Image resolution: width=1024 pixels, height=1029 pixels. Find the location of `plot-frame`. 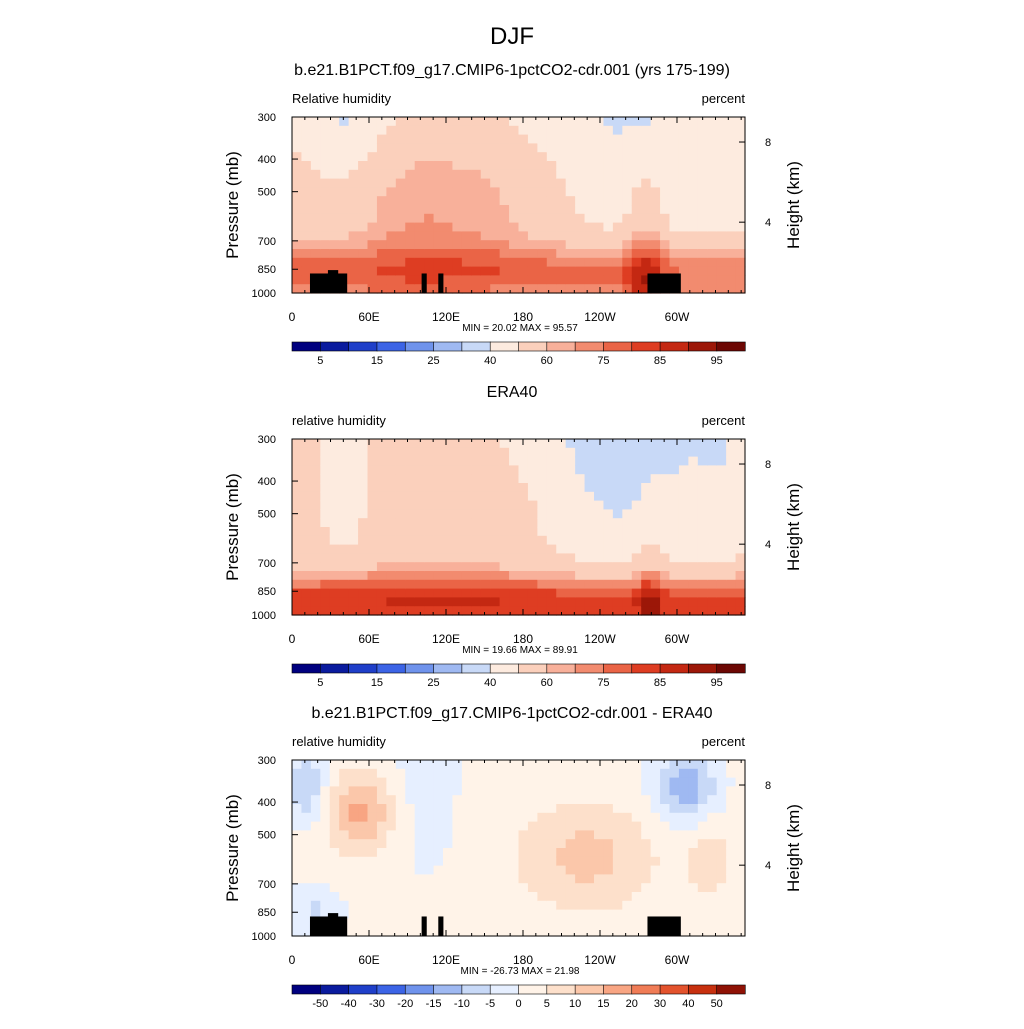

plot-frame is located at coordinates (518, 848).